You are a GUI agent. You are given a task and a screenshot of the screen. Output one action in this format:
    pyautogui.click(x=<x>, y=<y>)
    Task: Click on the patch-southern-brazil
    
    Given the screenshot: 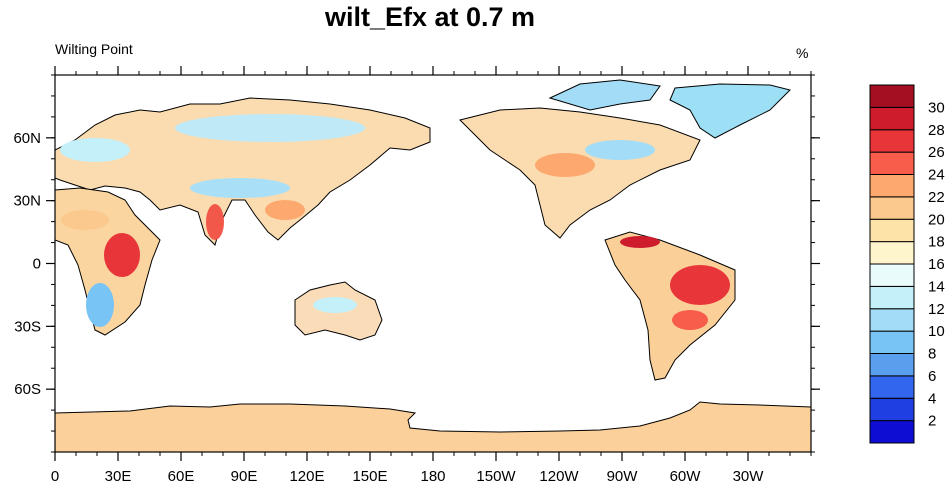 What is the action you would take?
    pyautogui.click(x=690, y=320)
    